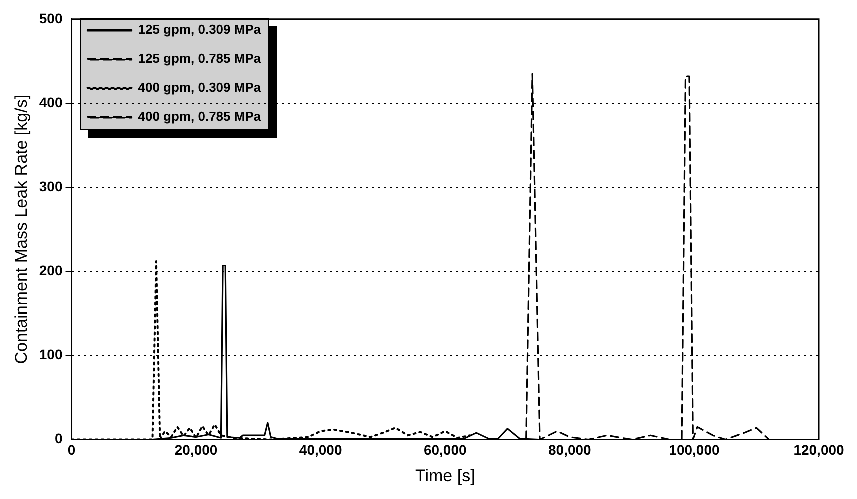 This screenshot has height=499, width=857. What do you see at coordinates (445, 476) in the screenshot?
I see `x-axis-title: Time [s]` at bounding box center [445, 476].